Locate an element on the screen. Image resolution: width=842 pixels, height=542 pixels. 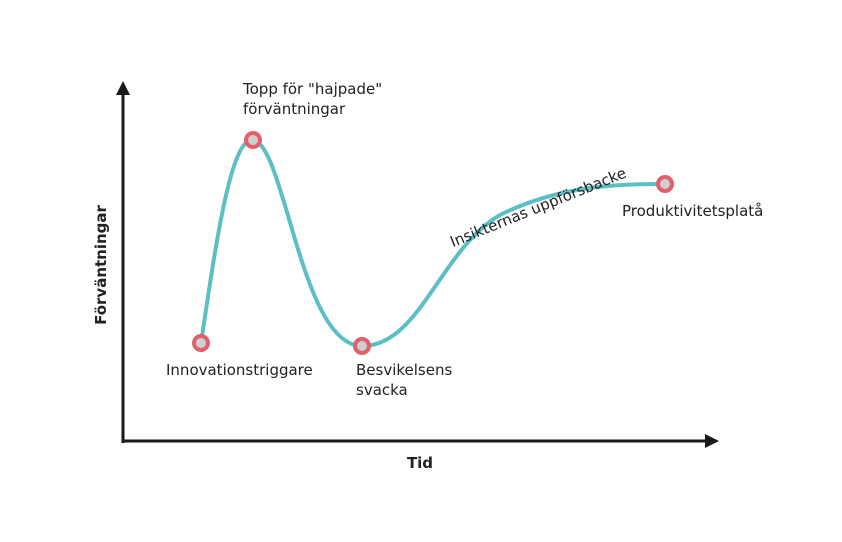
label-line: Besvikelsens is located at coordinates (404, 370).